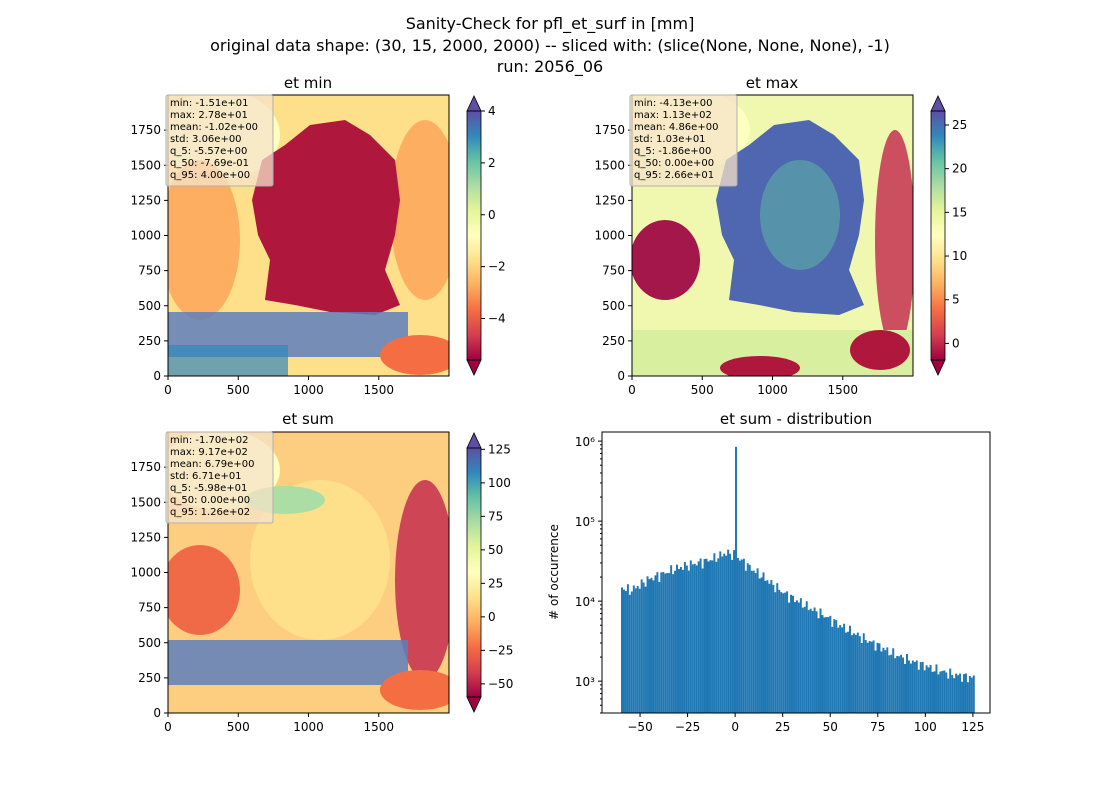  What do you see at coordinates (585, 522) in the screenshot?
I see `y-tick-label: 10⁵` at bounding box center [585, 522].